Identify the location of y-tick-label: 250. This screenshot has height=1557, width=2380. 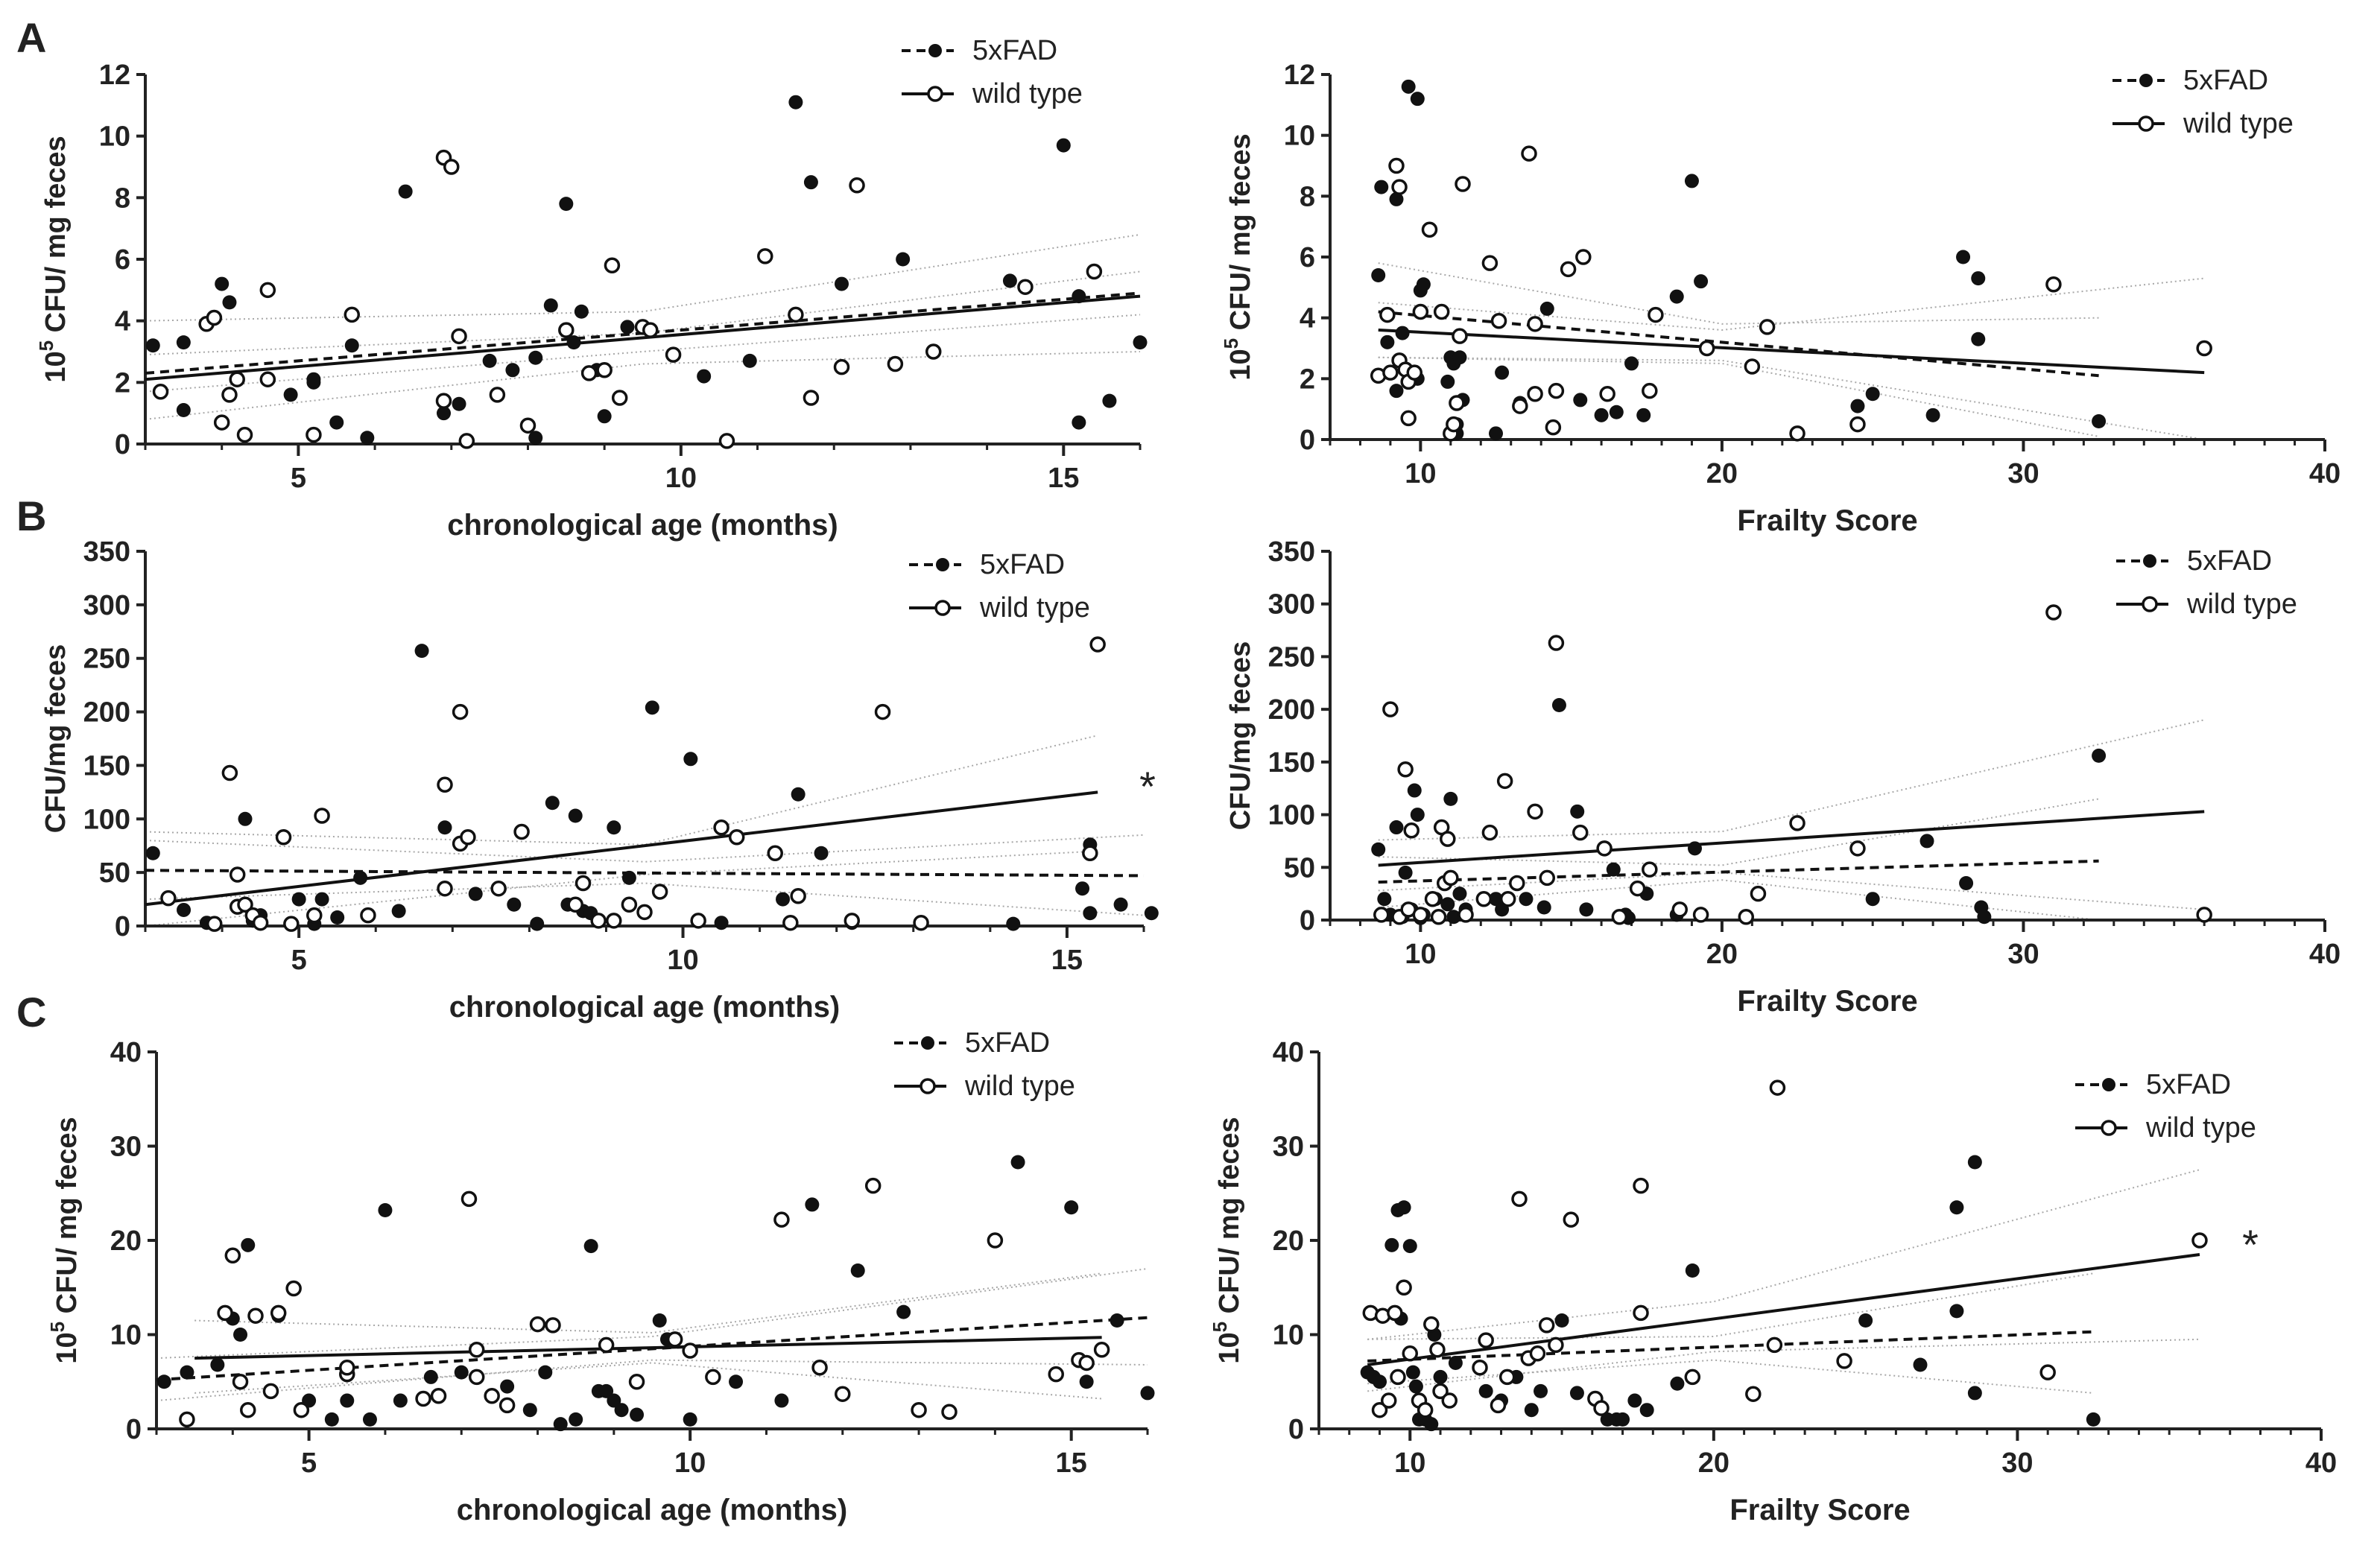
(106, 659).